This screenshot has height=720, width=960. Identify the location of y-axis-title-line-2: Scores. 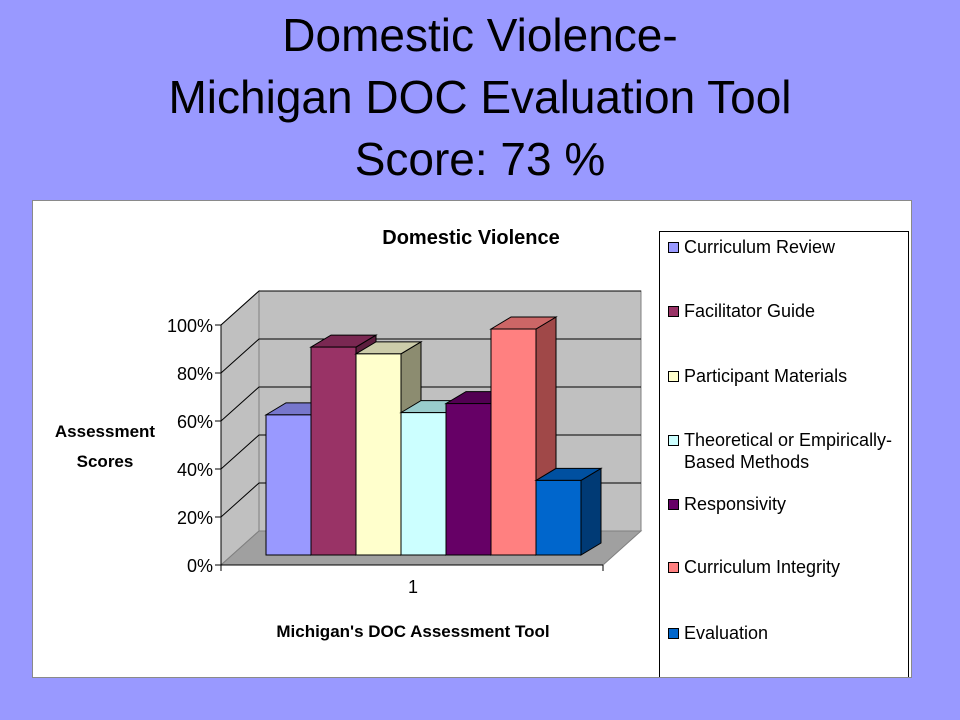
(105, 461).